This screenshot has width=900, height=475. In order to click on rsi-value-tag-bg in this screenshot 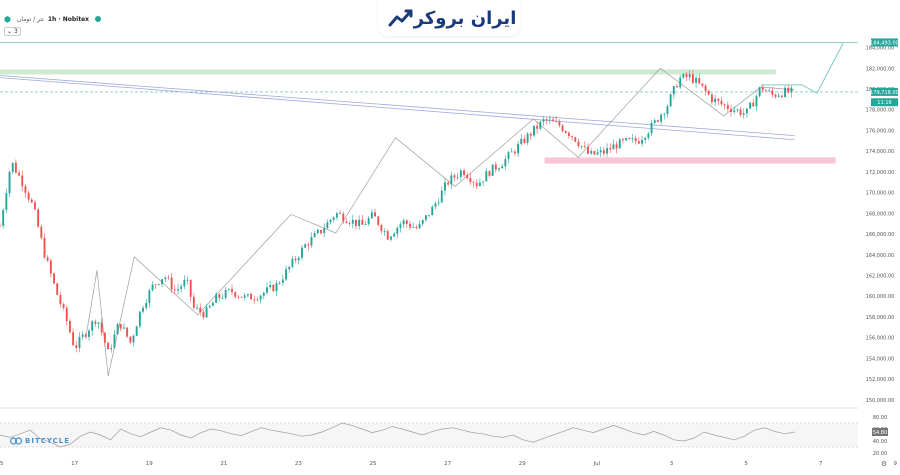, I will do `click(880, 432)`.